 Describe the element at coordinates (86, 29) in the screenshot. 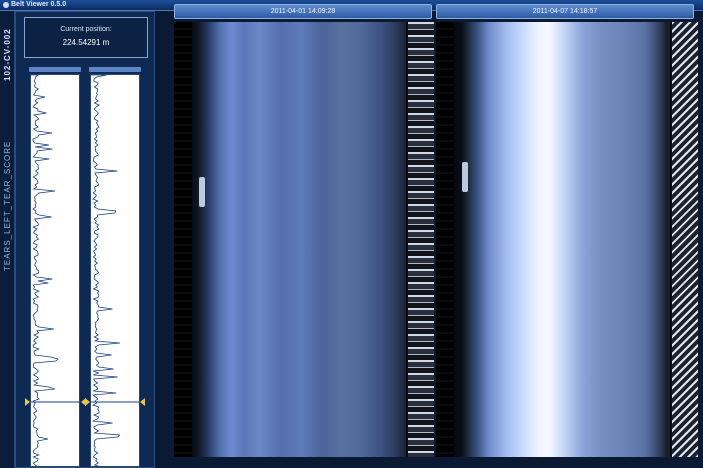

I see `current-position-label: Current position:` at that location.